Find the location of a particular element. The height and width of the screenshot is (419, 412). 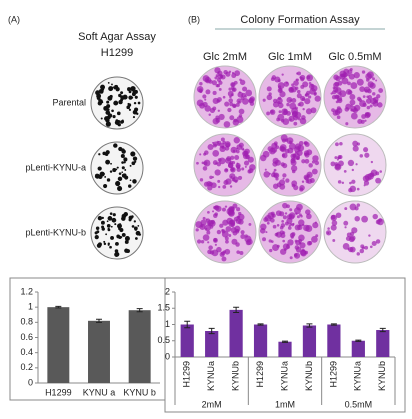

group-label: 0.5mM is located at coordinates (359, 404).